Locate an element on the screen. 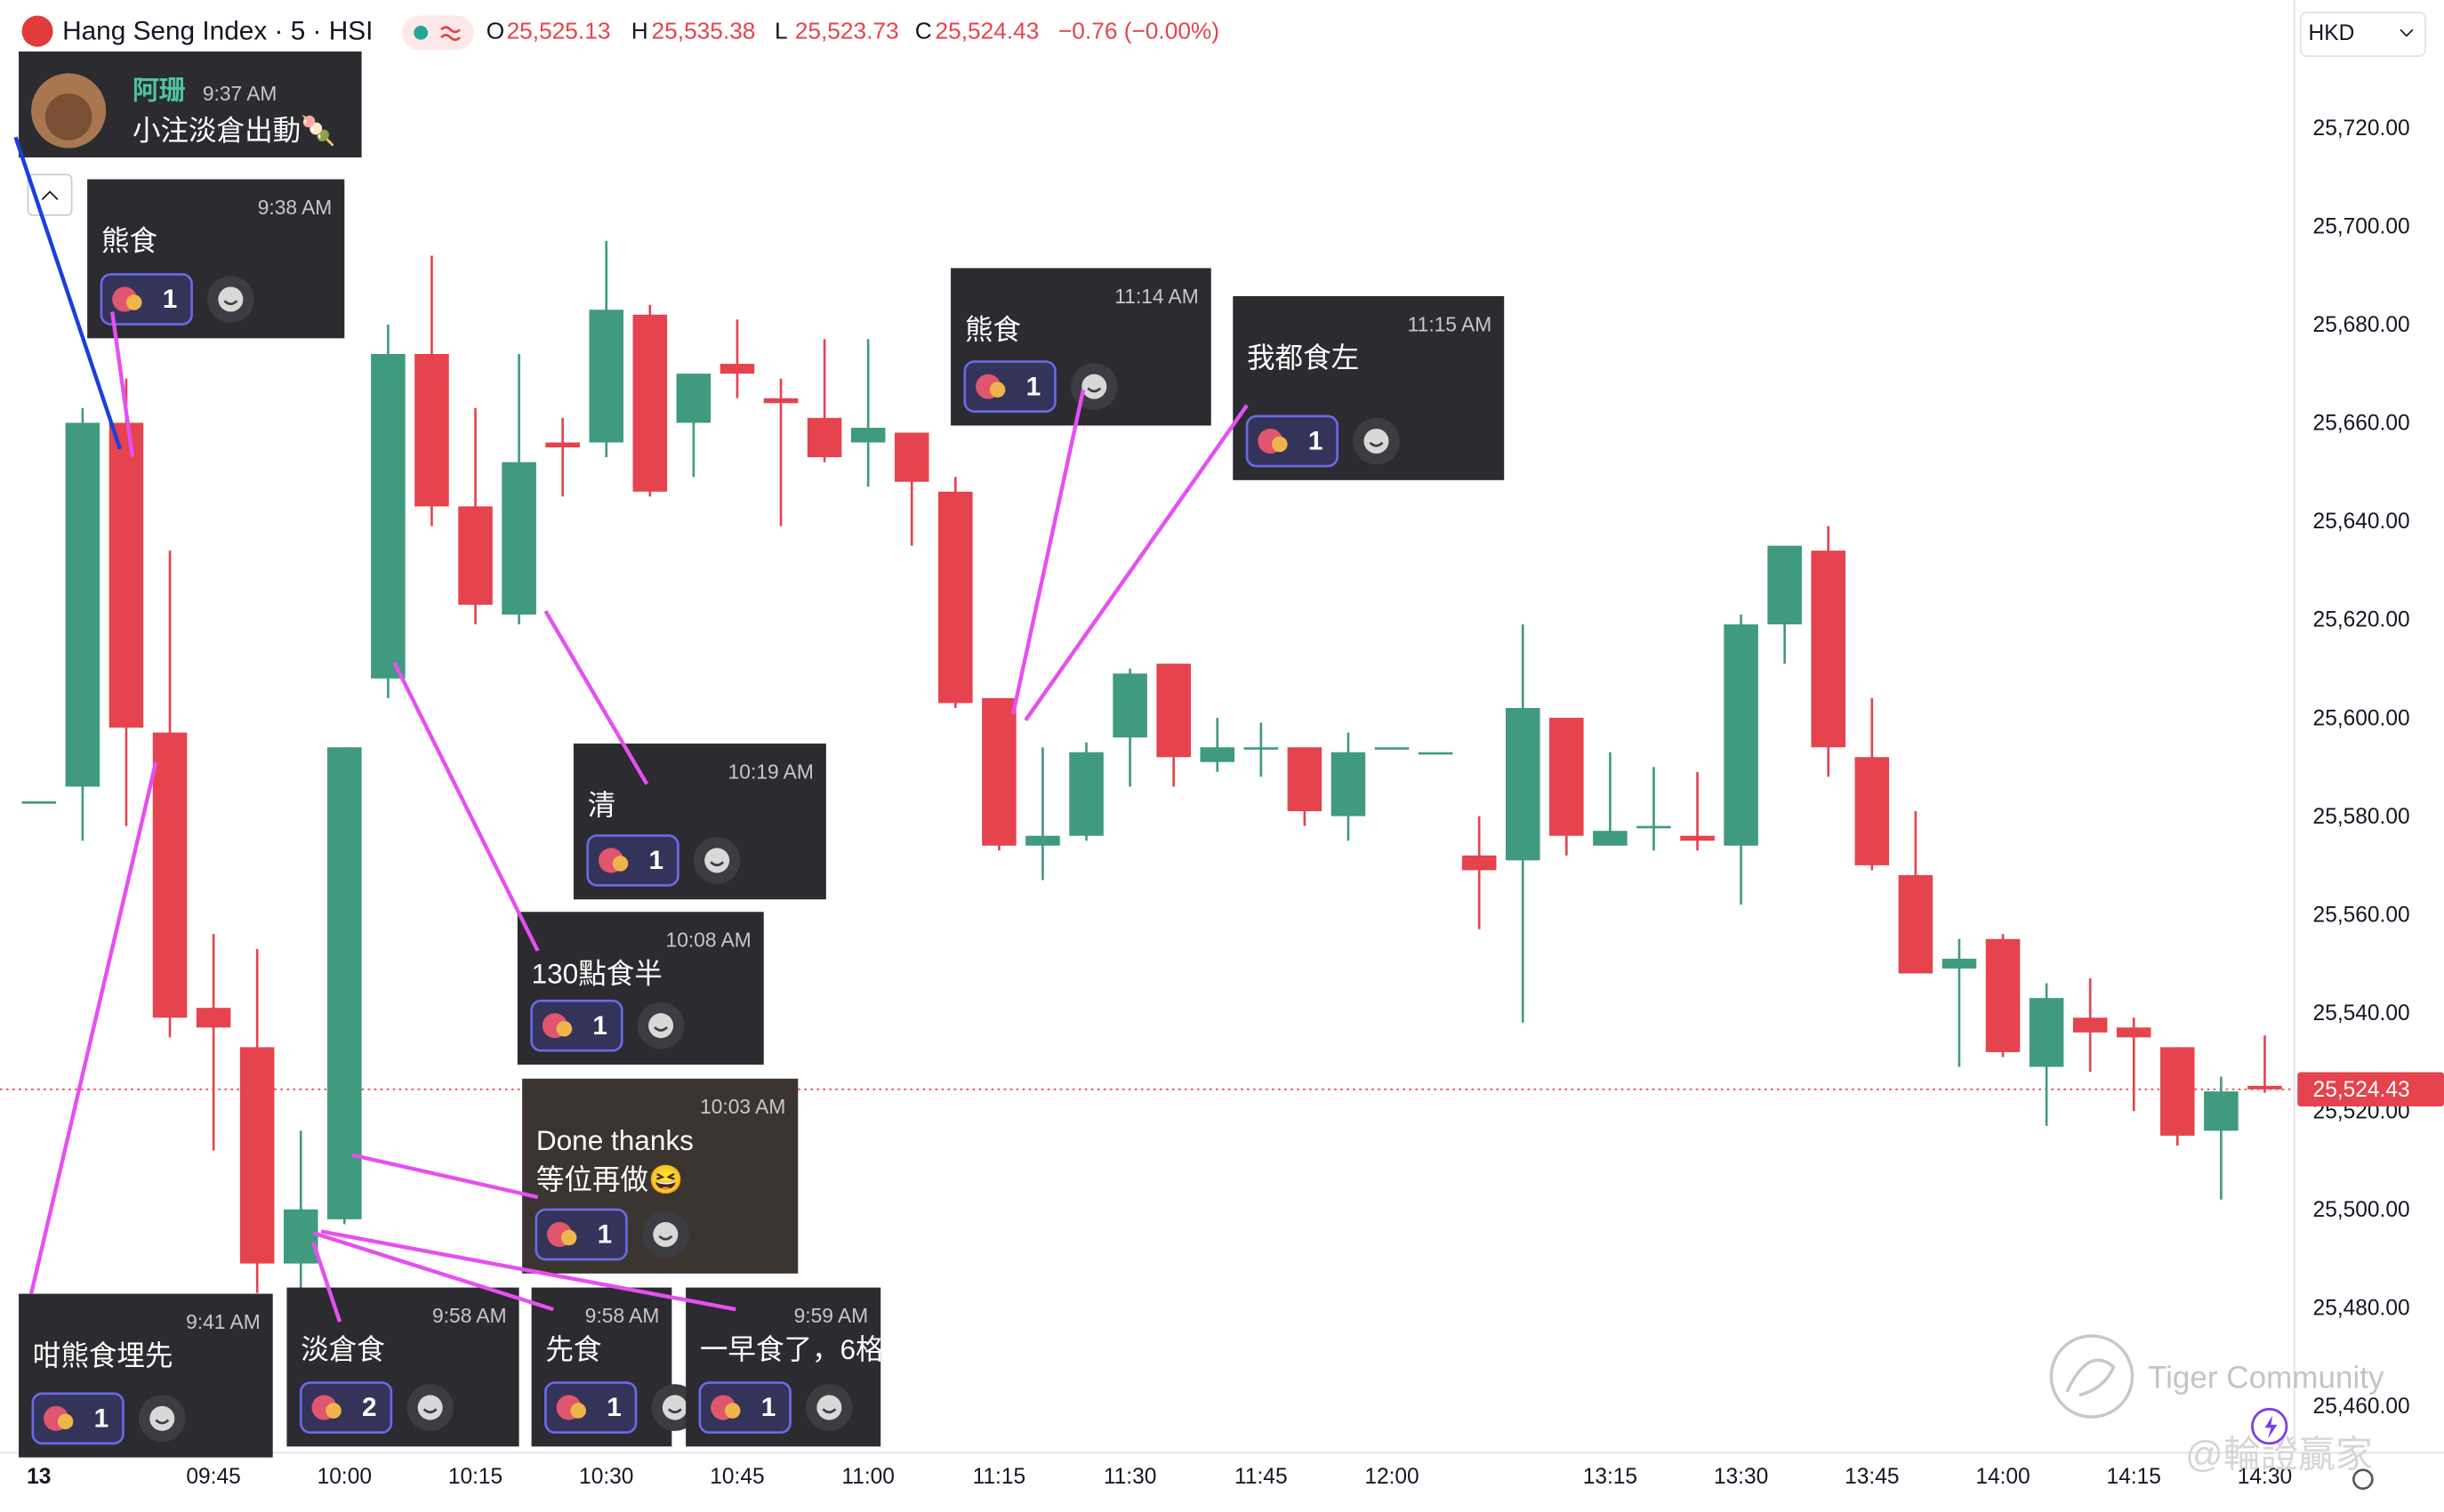 Image resolution: width=2444 pixels, height=1512 pixels. x-tick-label: 13:15 is located at coordinates (1610, 1477).